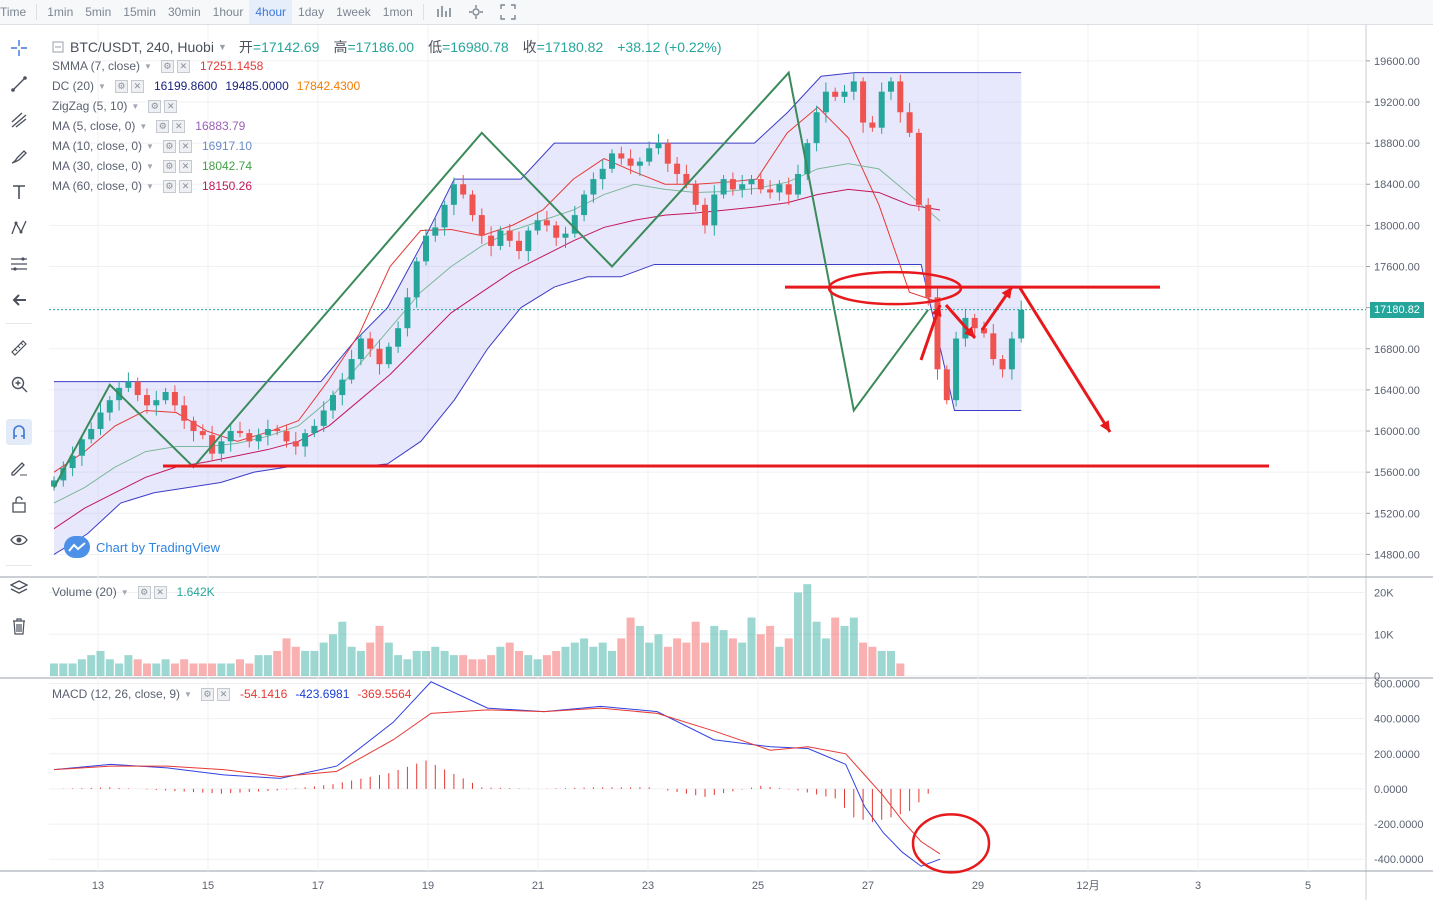 This screenshot has width=1433, height=900. Describe the element at coordinates (1397, 350) in the screenshot. I see `price-tick-label: 16800.00` at that location.